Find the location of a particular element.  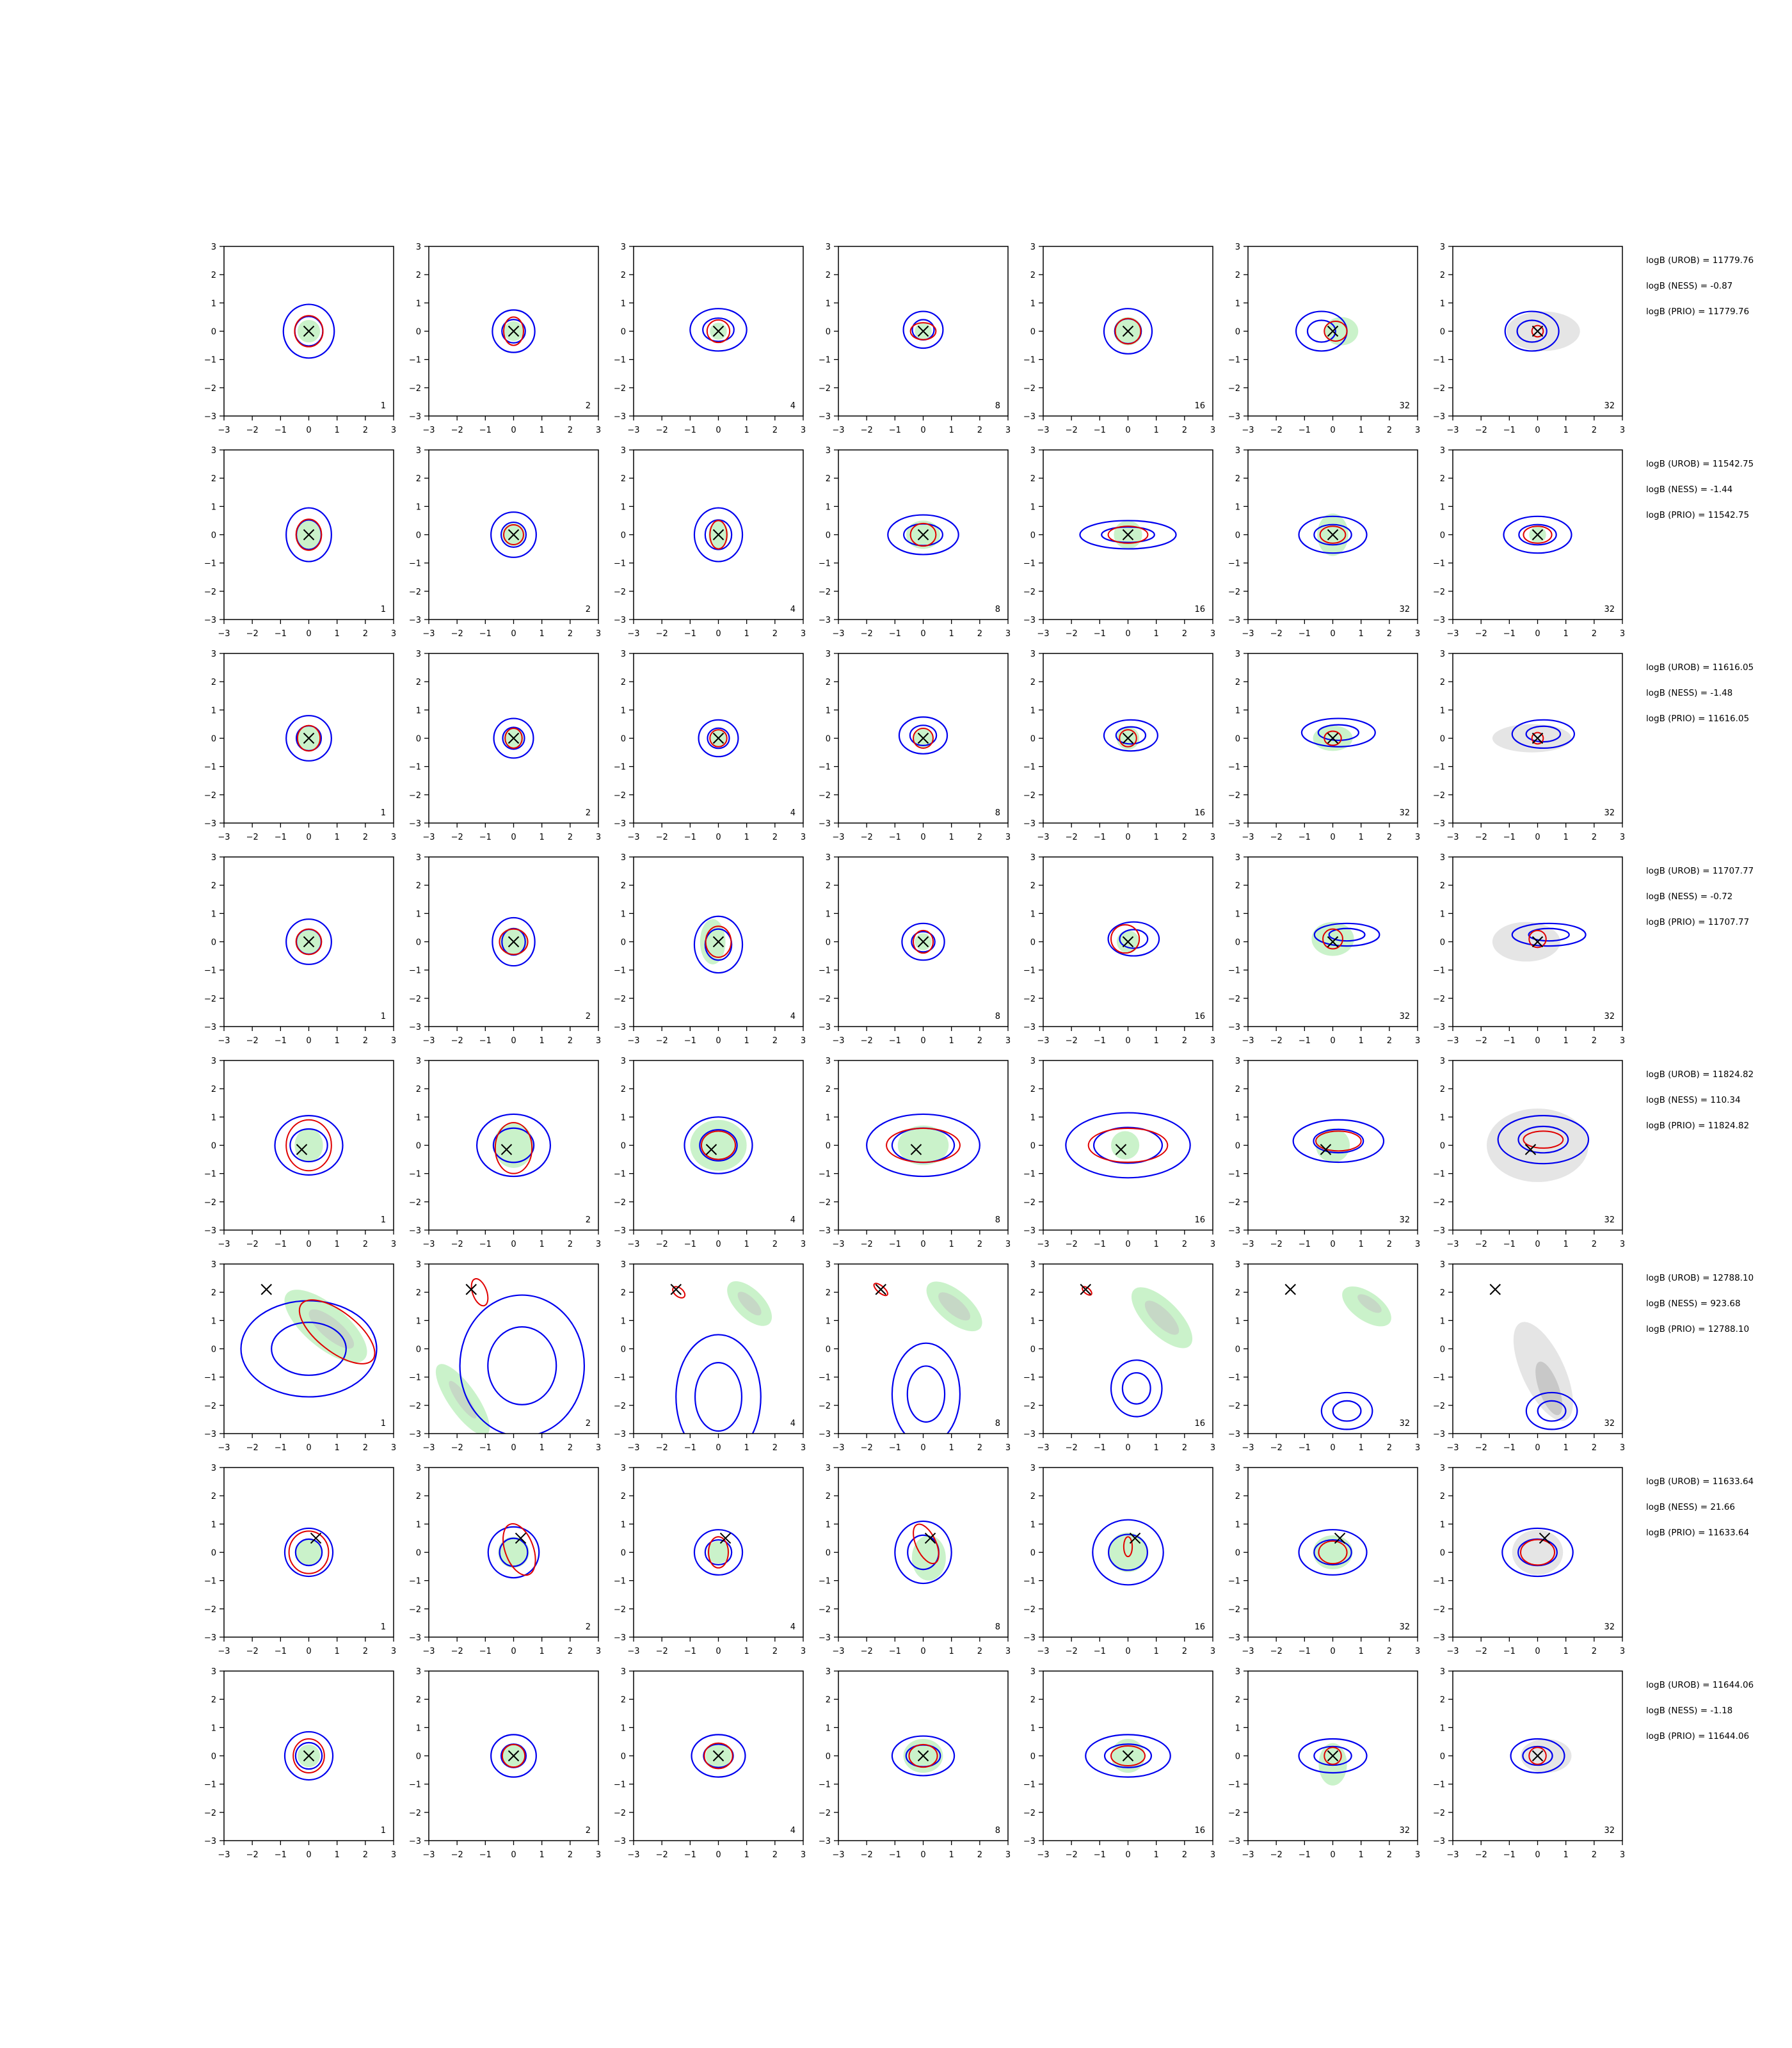

subplot: −3−3 −2 −2 −1 −1 0 0 1 1 2 2 3 3 8 is located at coordinates (915, 339).